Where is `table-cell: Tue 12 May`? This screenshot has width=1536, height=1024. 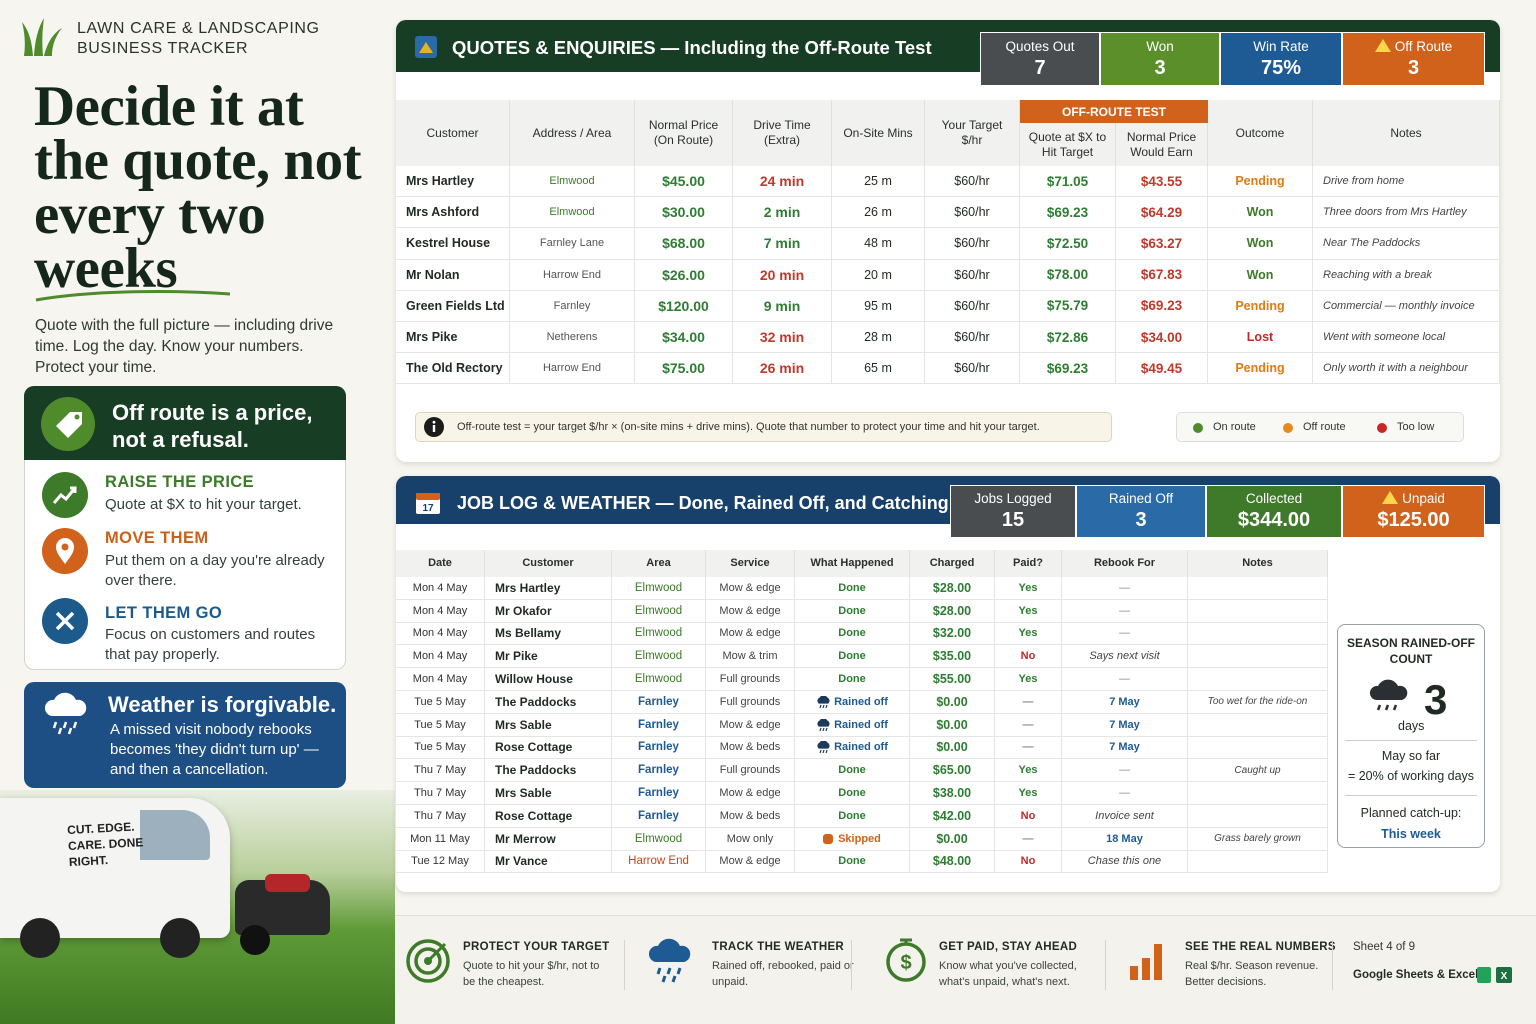
table-cell: Tue 12 May is located at coordinates (440, 862).